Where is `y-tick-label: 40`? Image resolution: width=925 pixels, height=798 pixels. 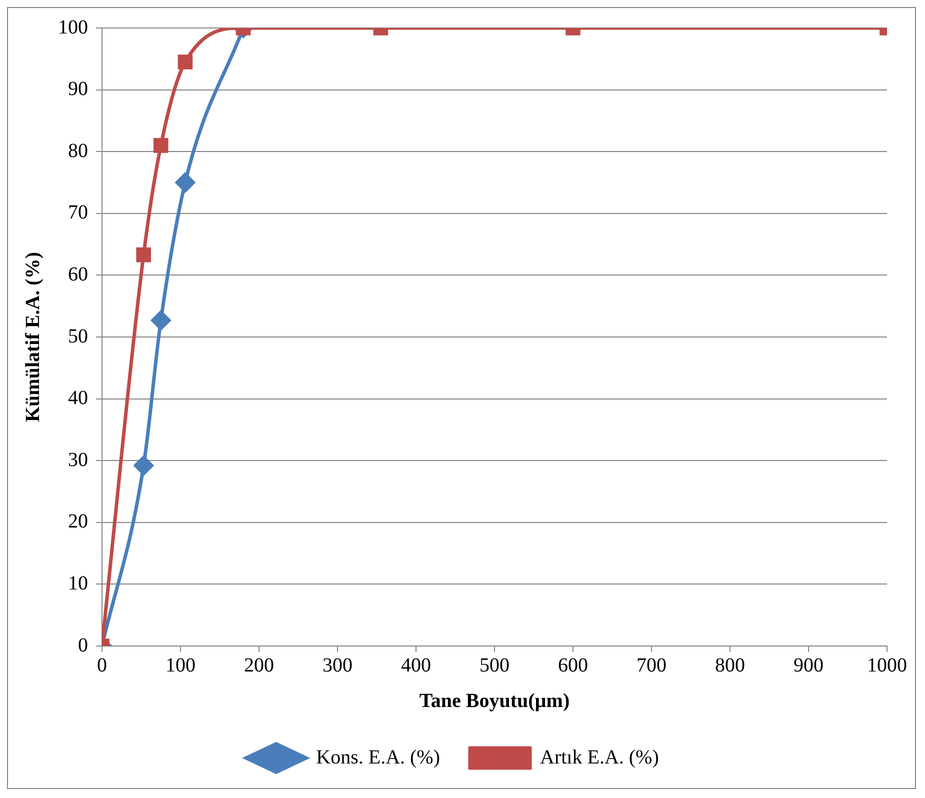 y-tick-label: 40 is located at coordinates (78, 398).